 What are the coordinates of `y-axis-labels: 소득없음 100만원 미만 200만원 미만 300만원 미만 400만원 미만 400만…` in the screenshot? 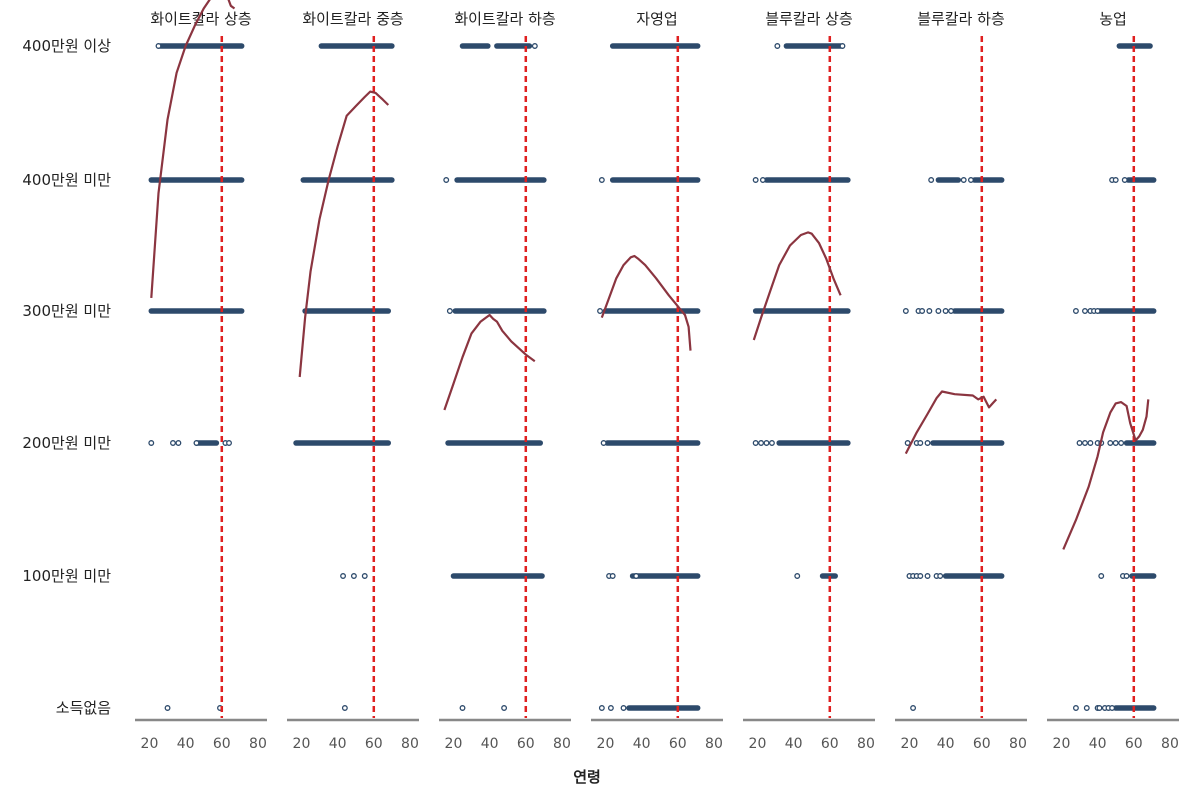 It's located at (66, 377).